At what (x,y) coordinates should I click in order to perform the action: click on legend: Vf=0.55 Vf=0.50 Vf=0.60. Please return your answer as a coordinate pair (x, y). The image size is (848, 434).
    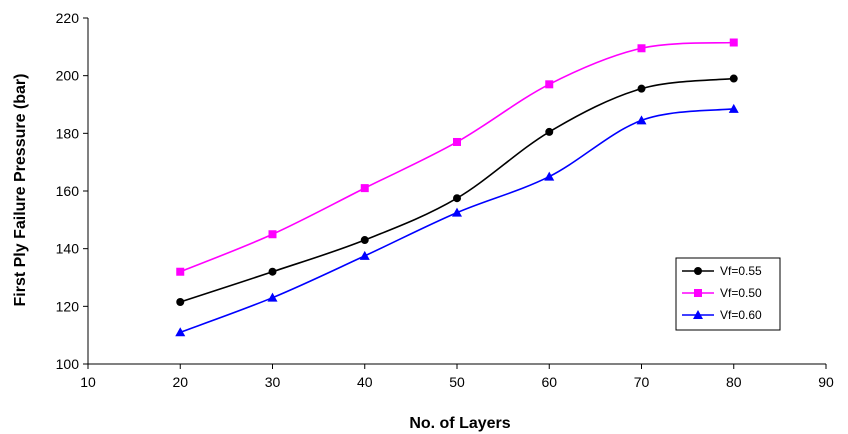
    Looking at the image, I should click on (728, 294).